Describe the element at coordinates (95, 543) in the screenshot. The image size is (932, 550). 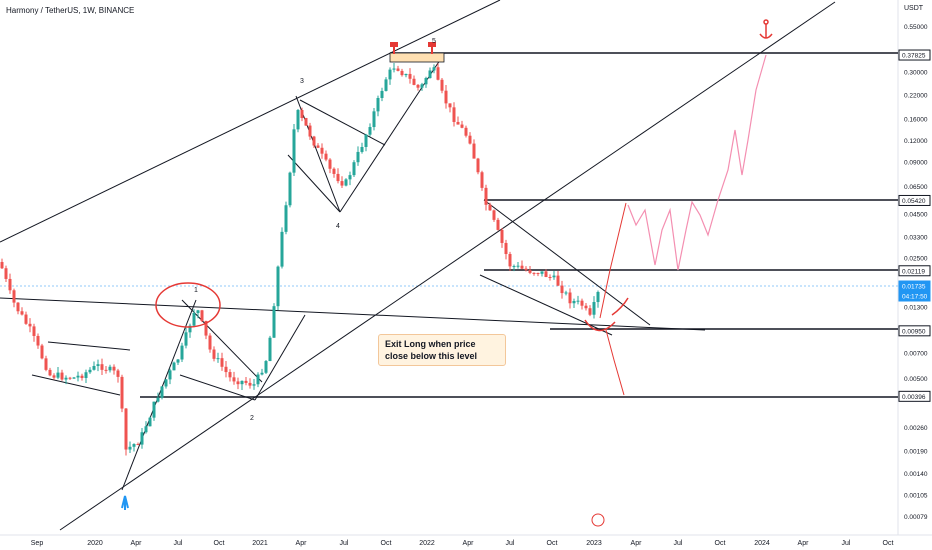
I see `x-tick-1: 2020` at that location.